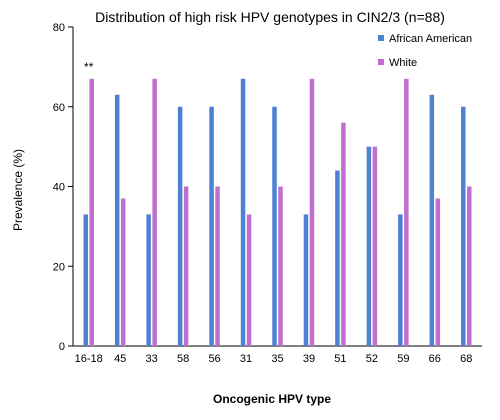 The image size is (500, 420). I want to click on x-tick-label: 56, so click(214, 359).